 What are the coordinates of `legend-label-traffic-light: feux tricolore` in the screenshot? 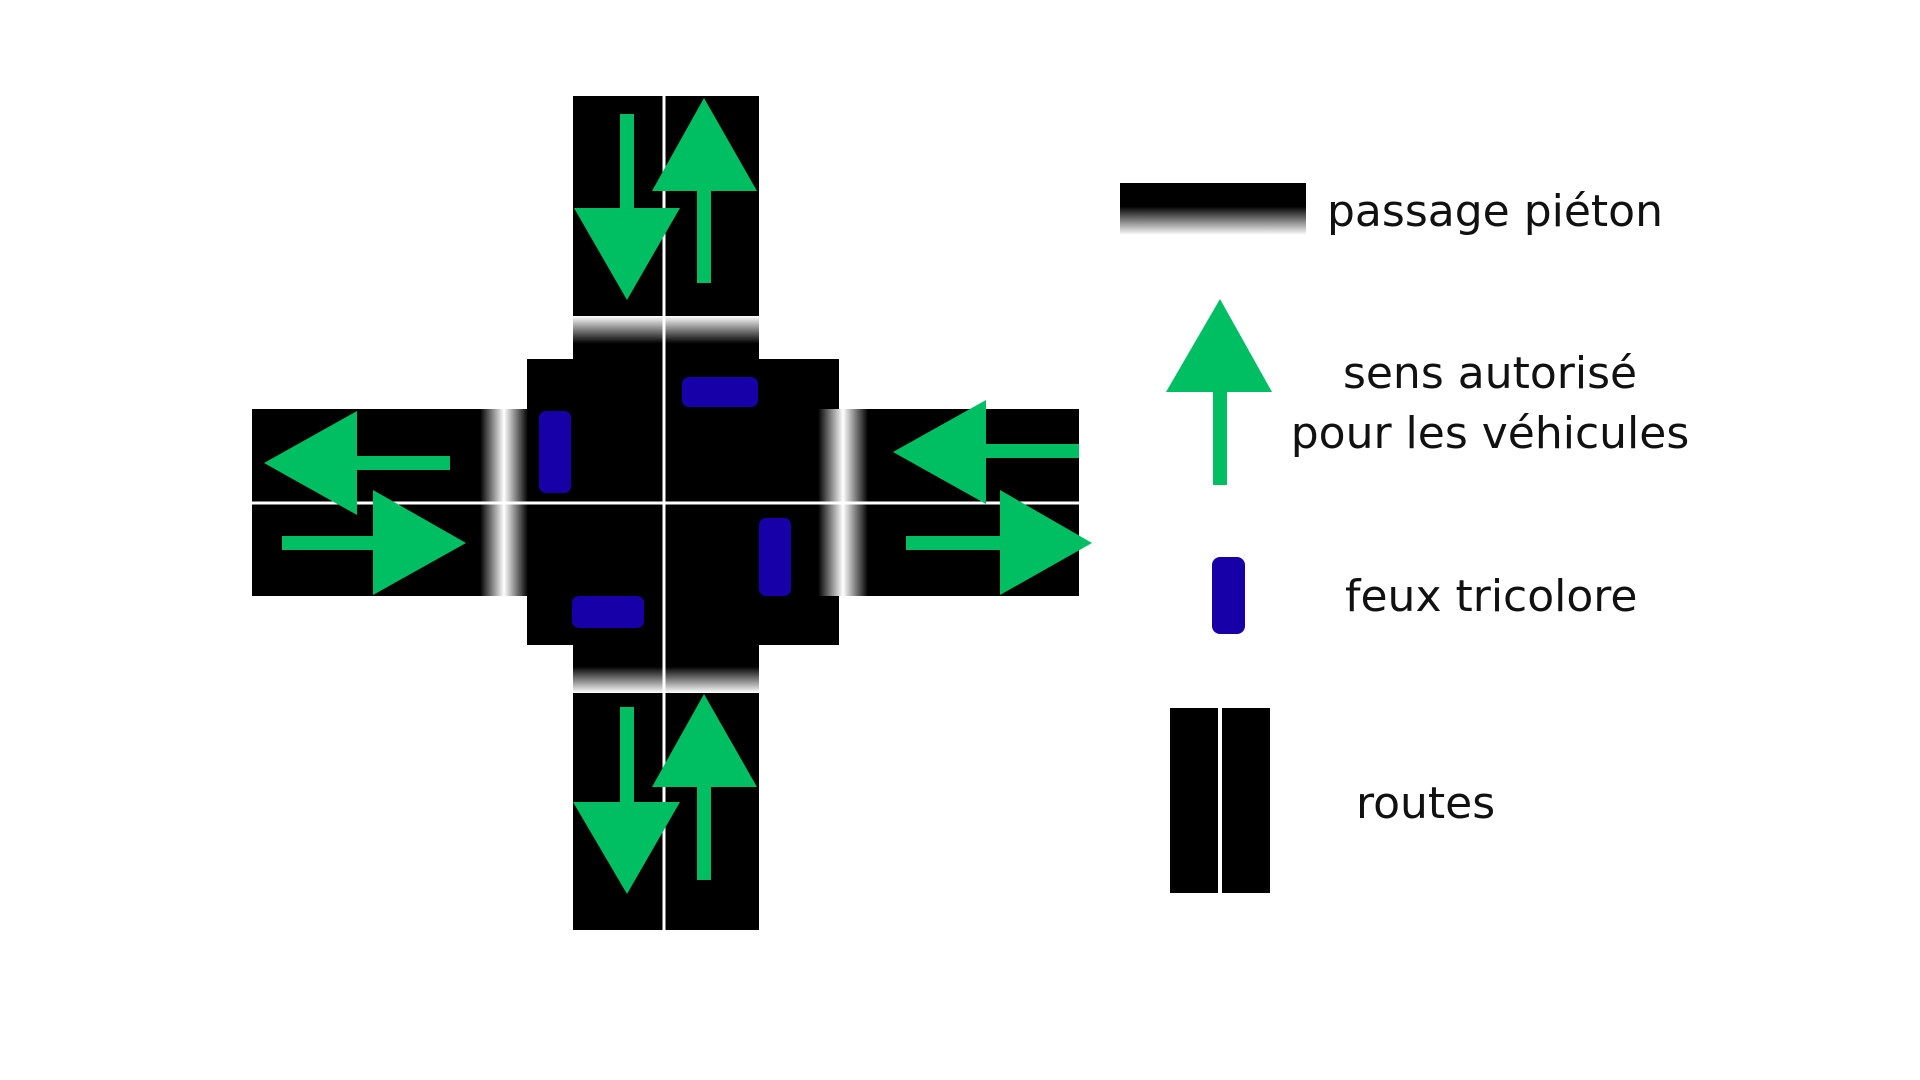 It's located at (1491, 596).